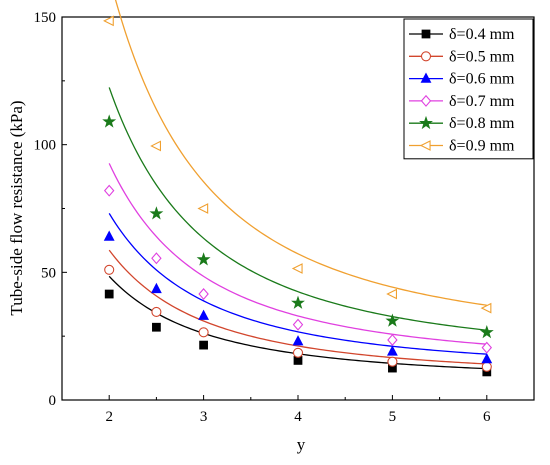 The width and height of the screenshot is (550, 465). What do you see at coordinates (482, 34) in the screenshot?
I see `legend-label: δ=0.4 mm` at bounding box center [482, 34].